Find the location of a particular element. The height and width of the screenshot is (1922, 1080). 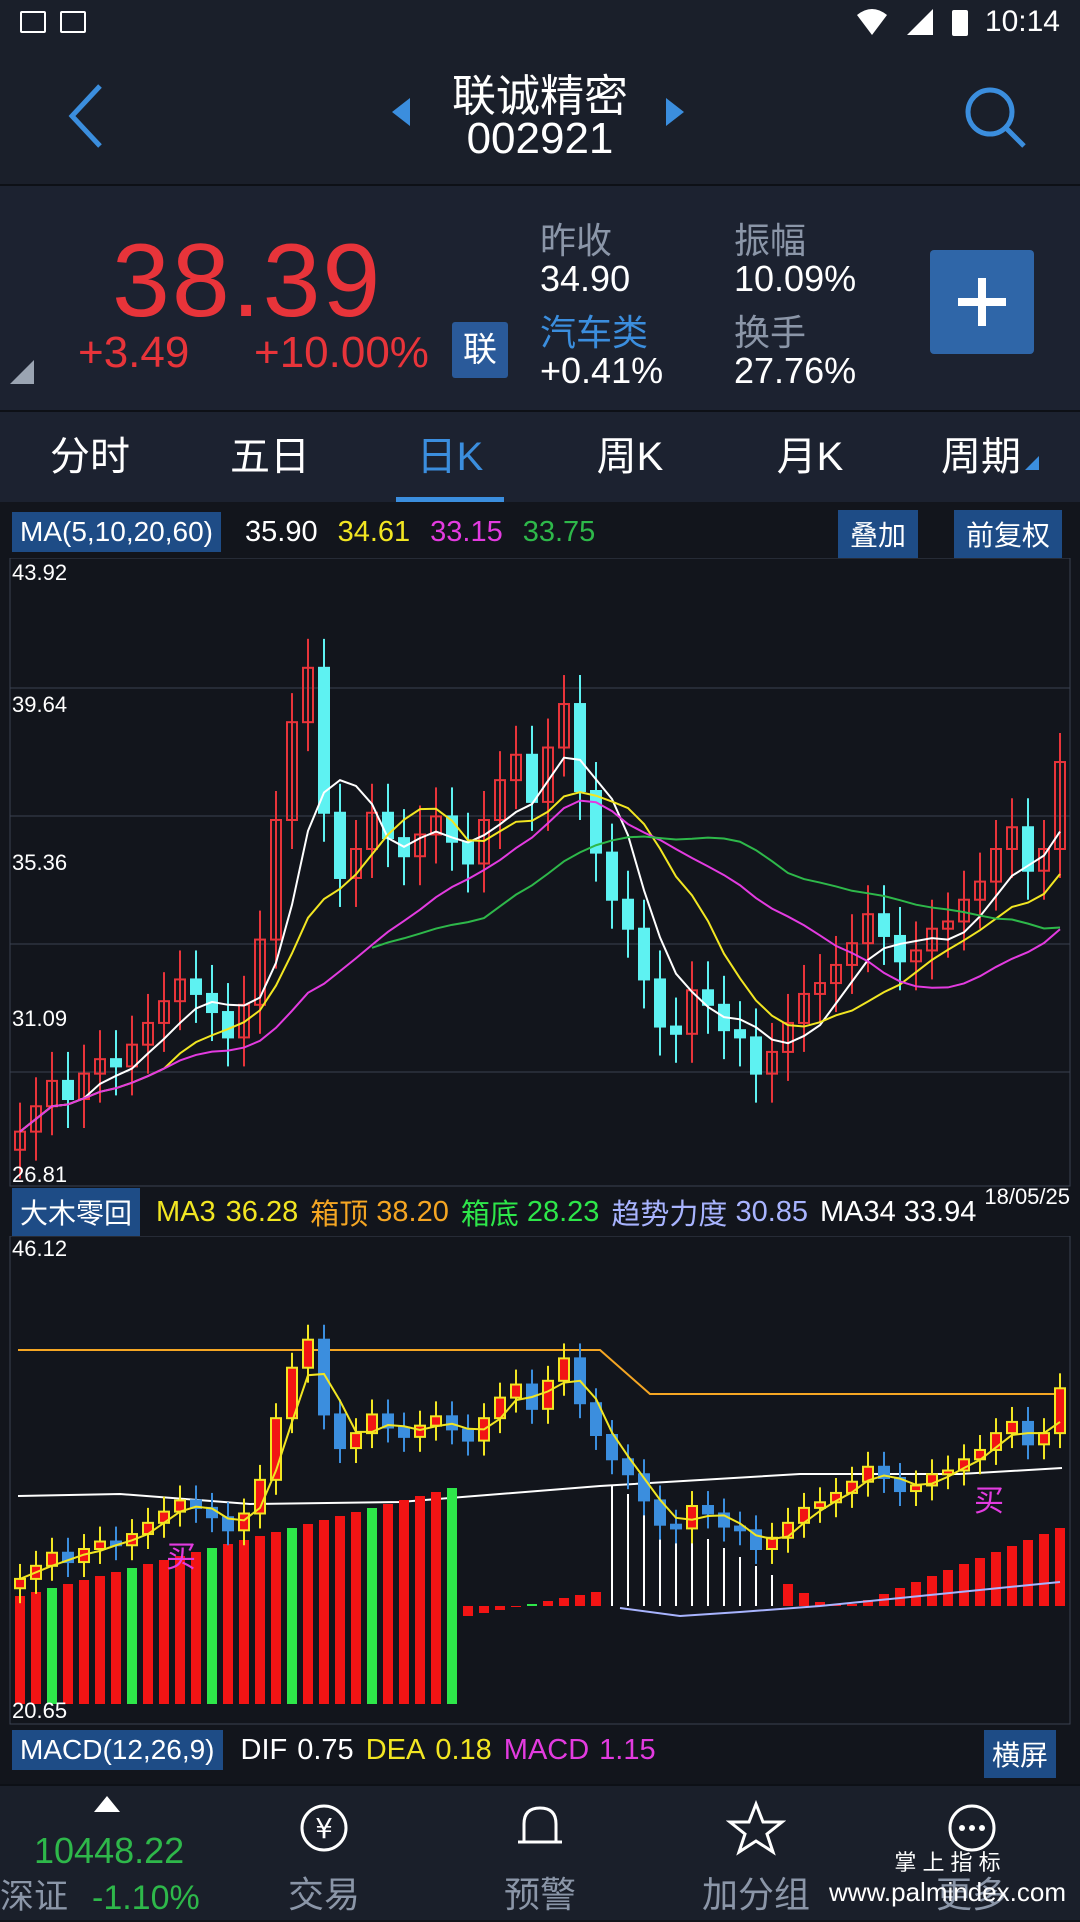

ma-indicator-tag: MA(5,10,20,60) is located at coordinates (116, 532).